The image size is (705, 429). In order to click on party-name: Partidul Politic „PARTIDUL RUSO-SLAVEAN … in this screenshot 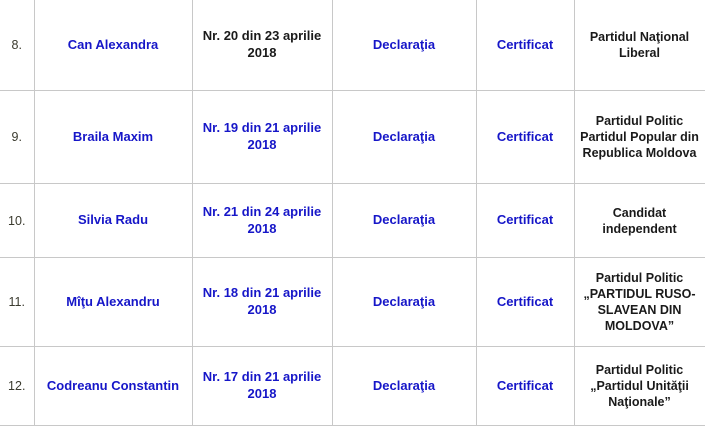, I will do `click(639, 302)`.